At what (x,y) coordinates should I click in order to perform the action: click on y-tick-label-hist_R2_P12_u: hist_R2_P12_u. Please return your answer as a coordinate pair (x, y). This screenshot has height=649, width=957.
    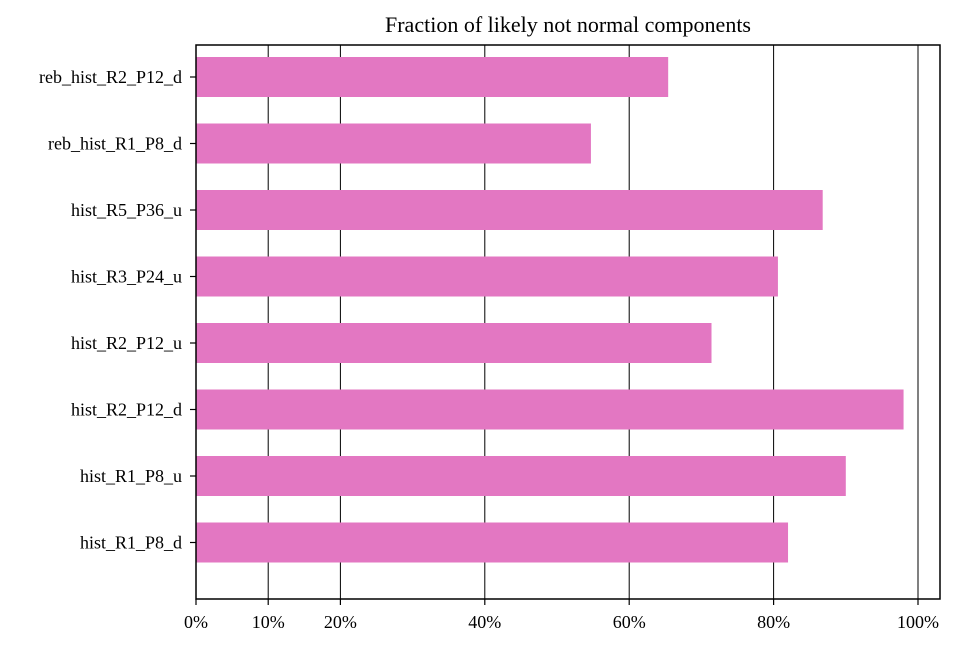
    Looking at the image, I should click on (126, 343).